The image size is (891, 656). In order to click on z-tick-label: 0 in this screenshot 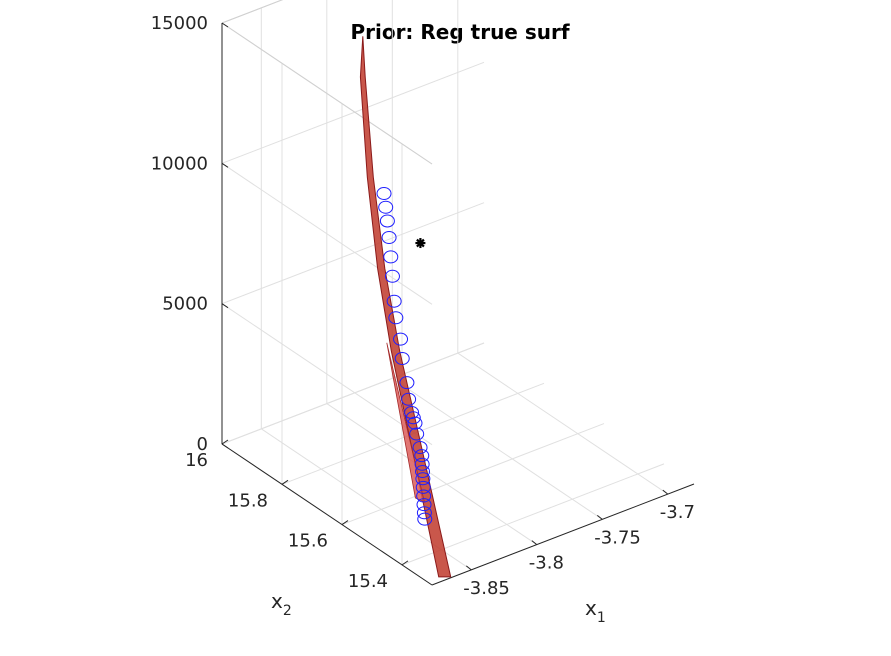, I will do `click(202, 444)`.